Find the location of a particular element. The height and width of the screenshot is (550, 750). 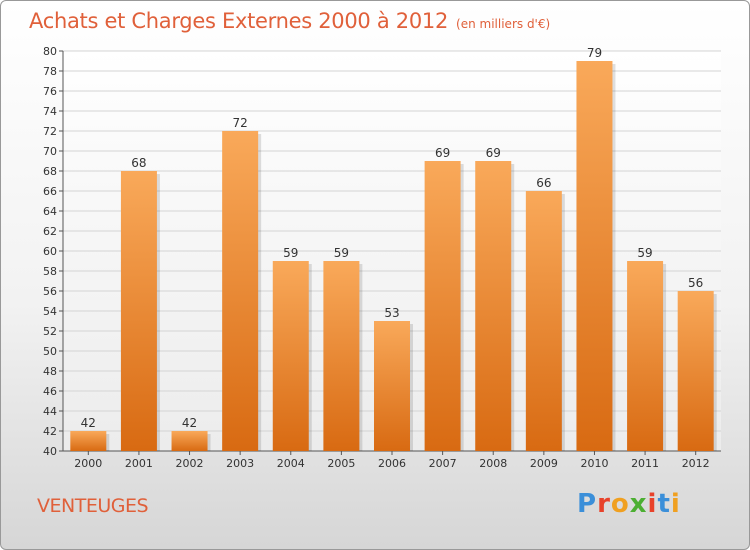

x-tick-label-2007: 2007 is located at coordinates (443, 463).